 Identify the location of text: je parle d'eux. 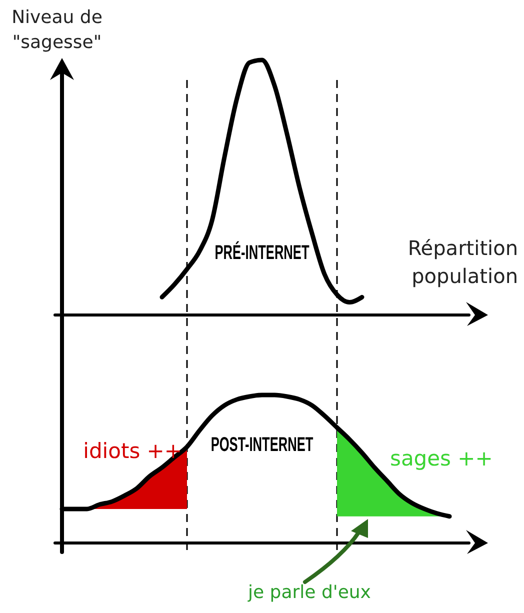
(309, 592).